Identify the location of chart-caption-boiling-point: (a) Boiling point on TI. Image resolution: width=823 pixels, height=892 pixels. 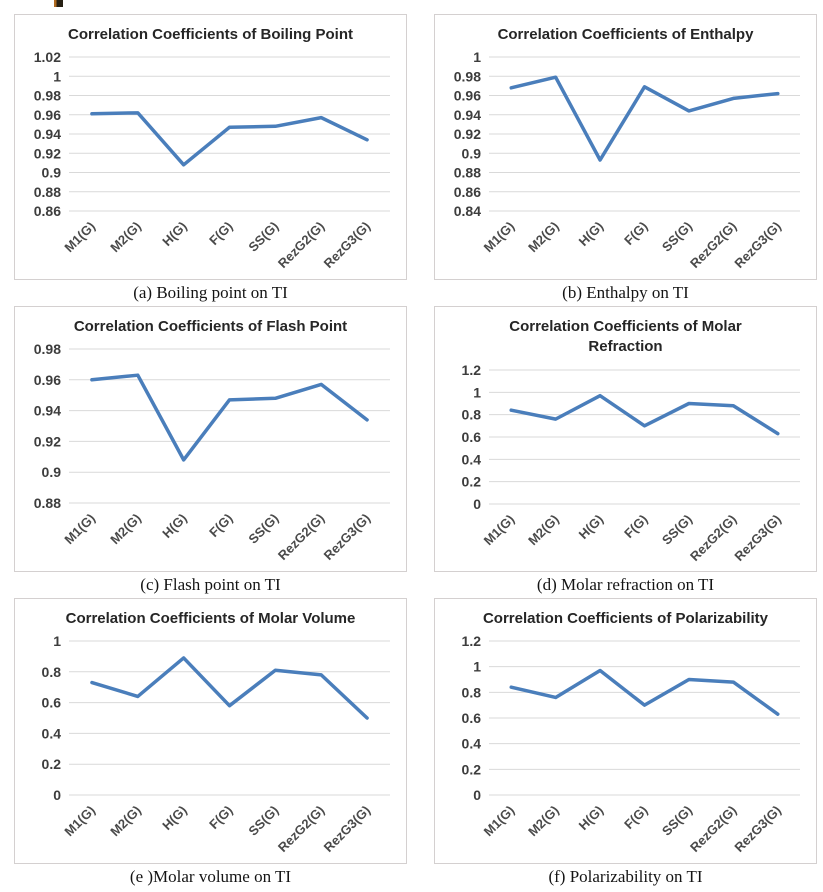
(210, 292).